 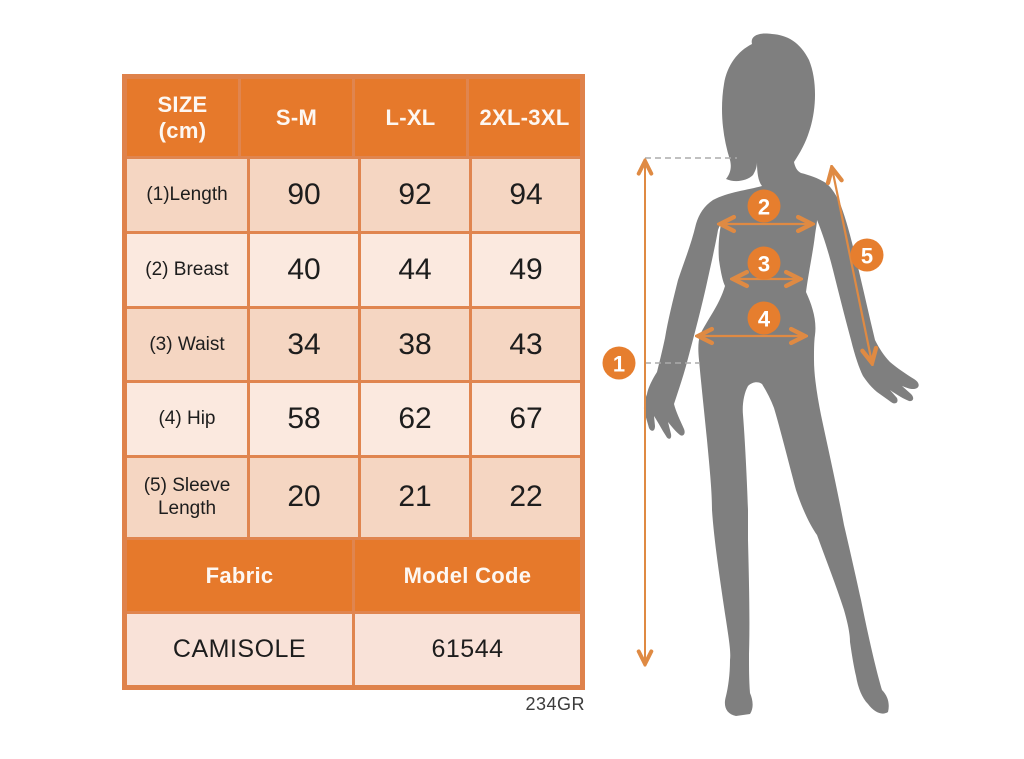 I want to click on header-size-unit: SIZE (cm), so click(x=182, y=118).